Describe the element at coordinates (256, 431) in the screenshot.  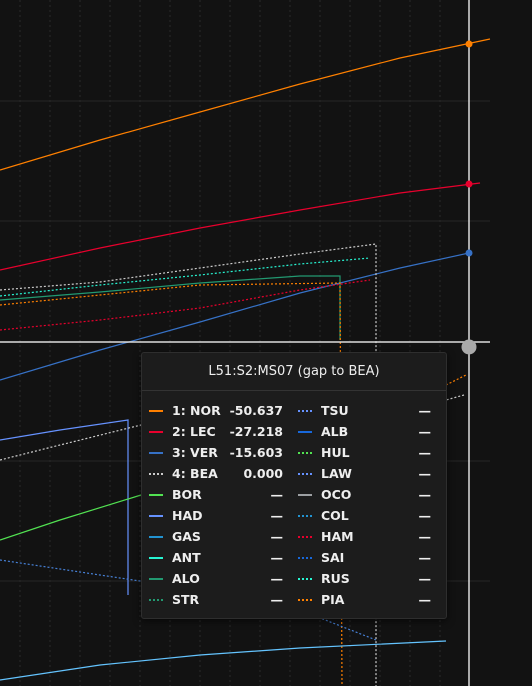
I see `legend-value: -27.218` at that location.